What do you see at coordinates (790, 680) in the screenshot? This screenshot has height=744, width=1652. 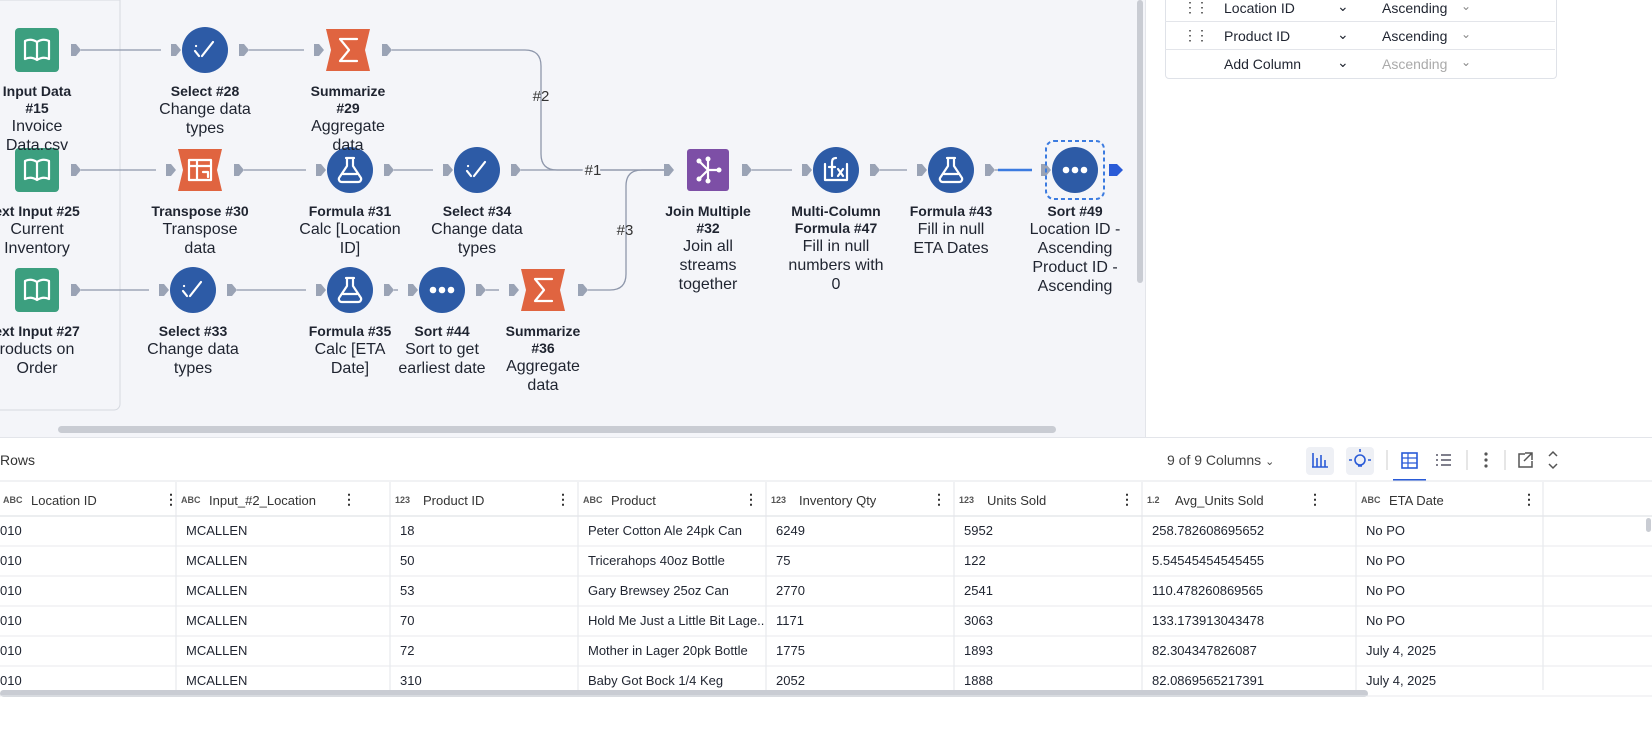 I see `table-cell: 2052` at bounding box center [790, 680].